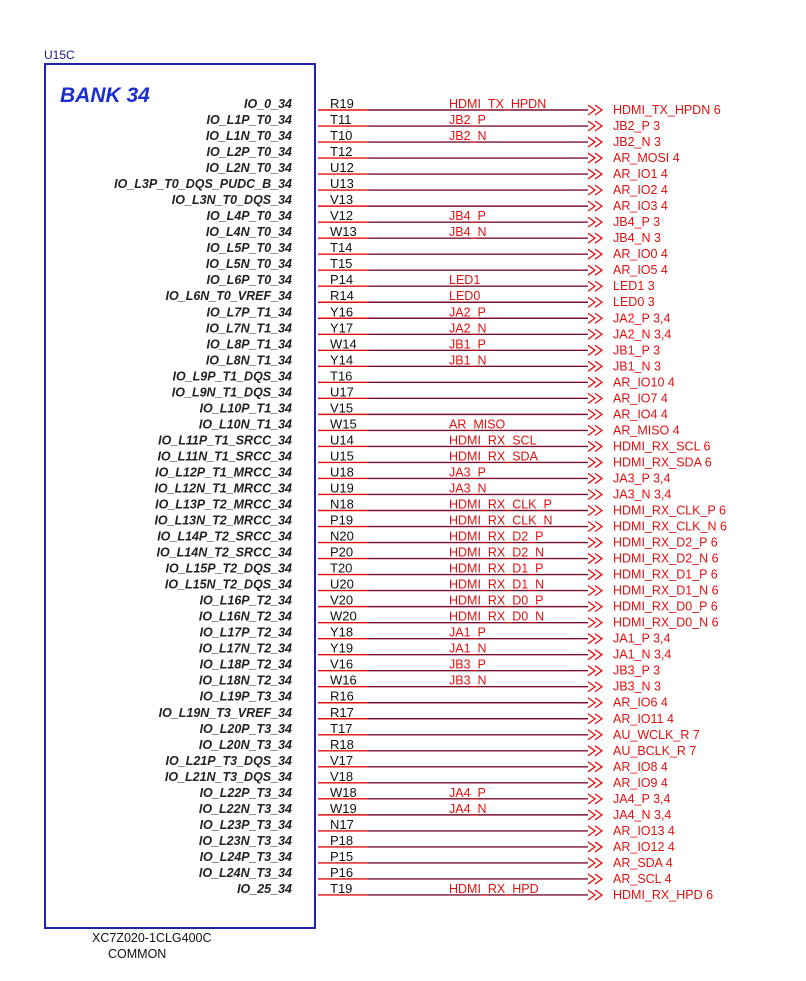 The height and width of the screenshot is (981, 806). I want to click on pin-row: IO_L1N_T0_34 T10 JB2_N JB2_N 3, so click(433, 138).